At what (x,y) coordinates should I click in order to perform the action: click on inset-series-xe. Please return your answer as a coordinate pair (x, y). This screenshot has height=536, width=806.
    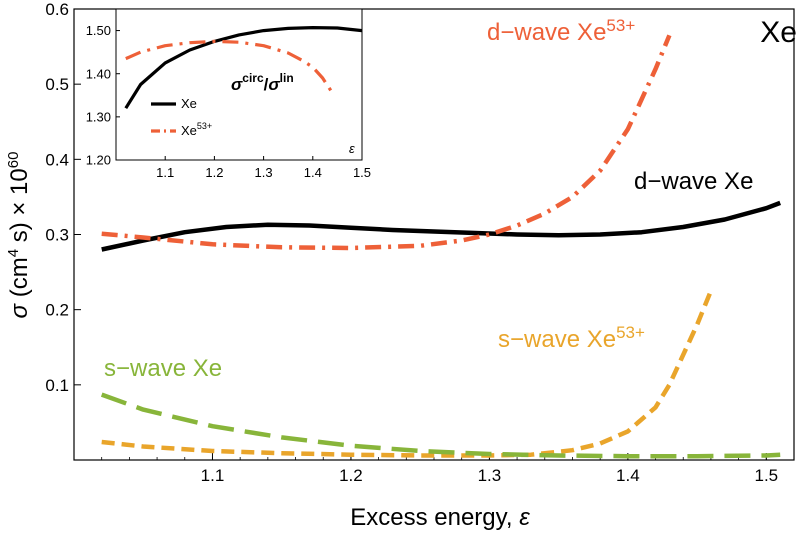
    Looking at the image, I should click on (243, 68).